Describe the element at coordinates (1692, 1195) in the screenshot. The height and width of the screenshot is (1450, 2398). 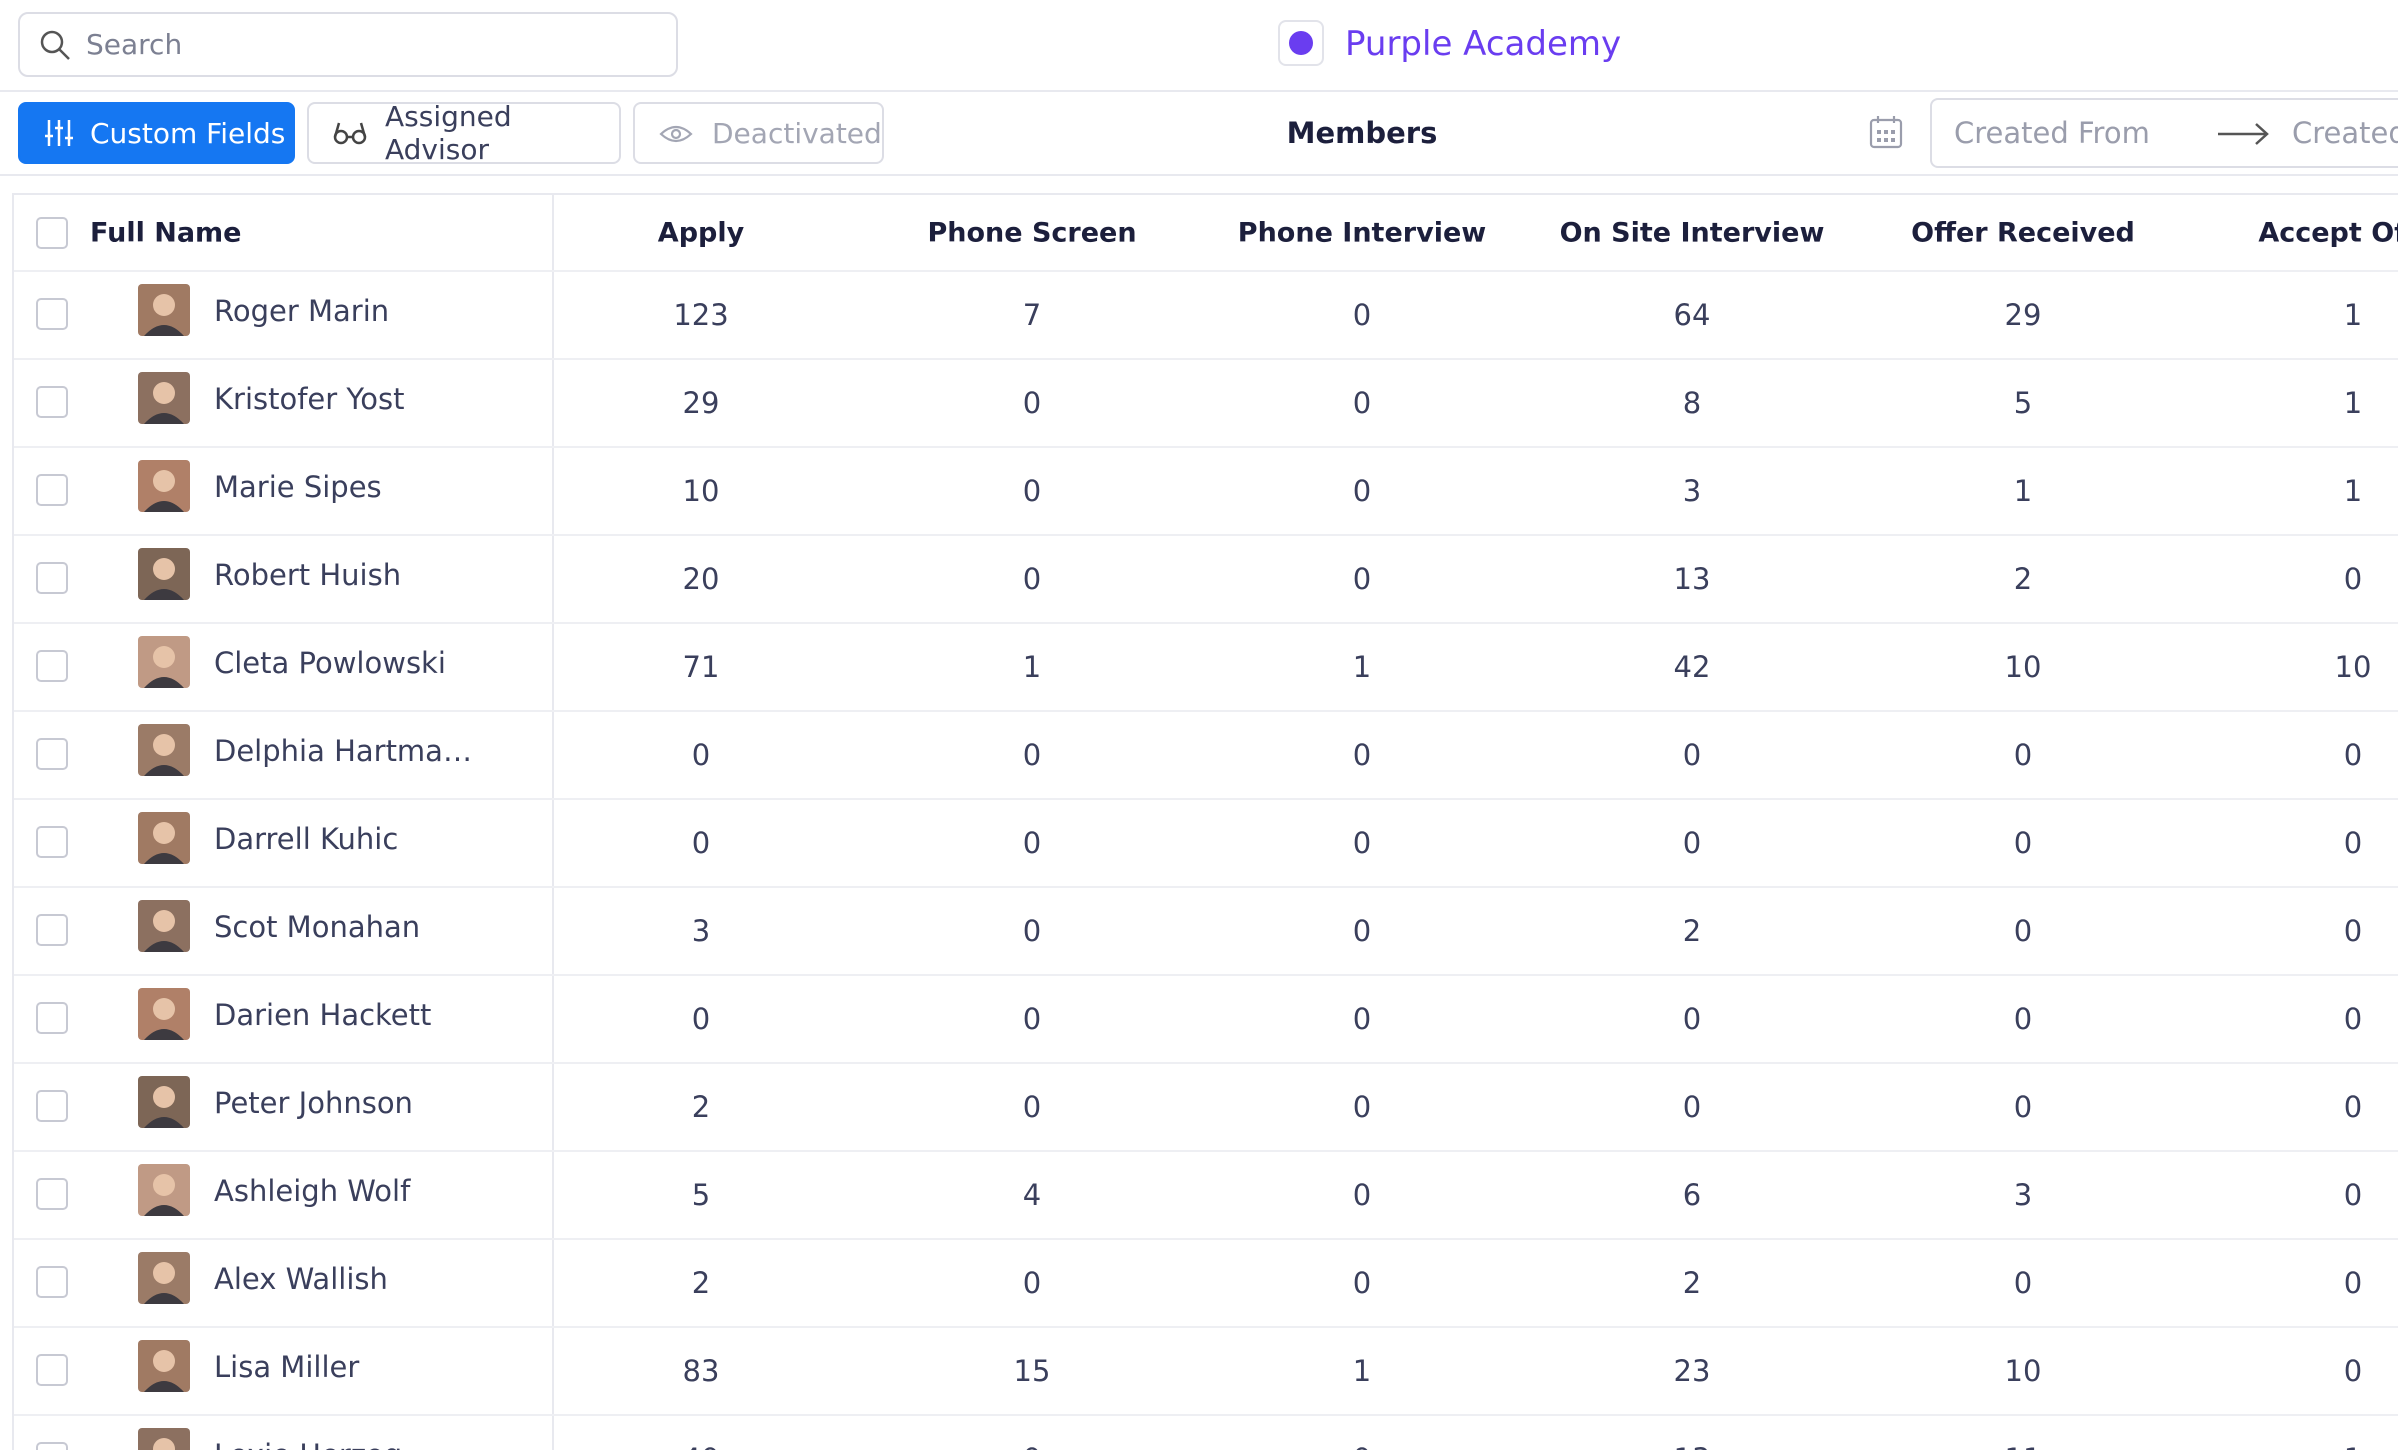
I see `stage-count: 6` at that location.